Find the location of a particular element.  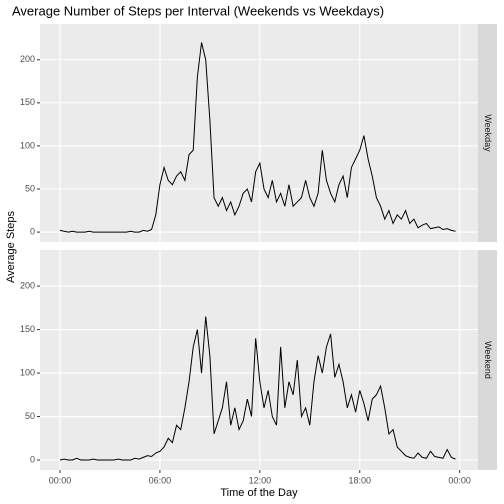

x-tick-label: 18:00 is located at coordinates (359, 480).